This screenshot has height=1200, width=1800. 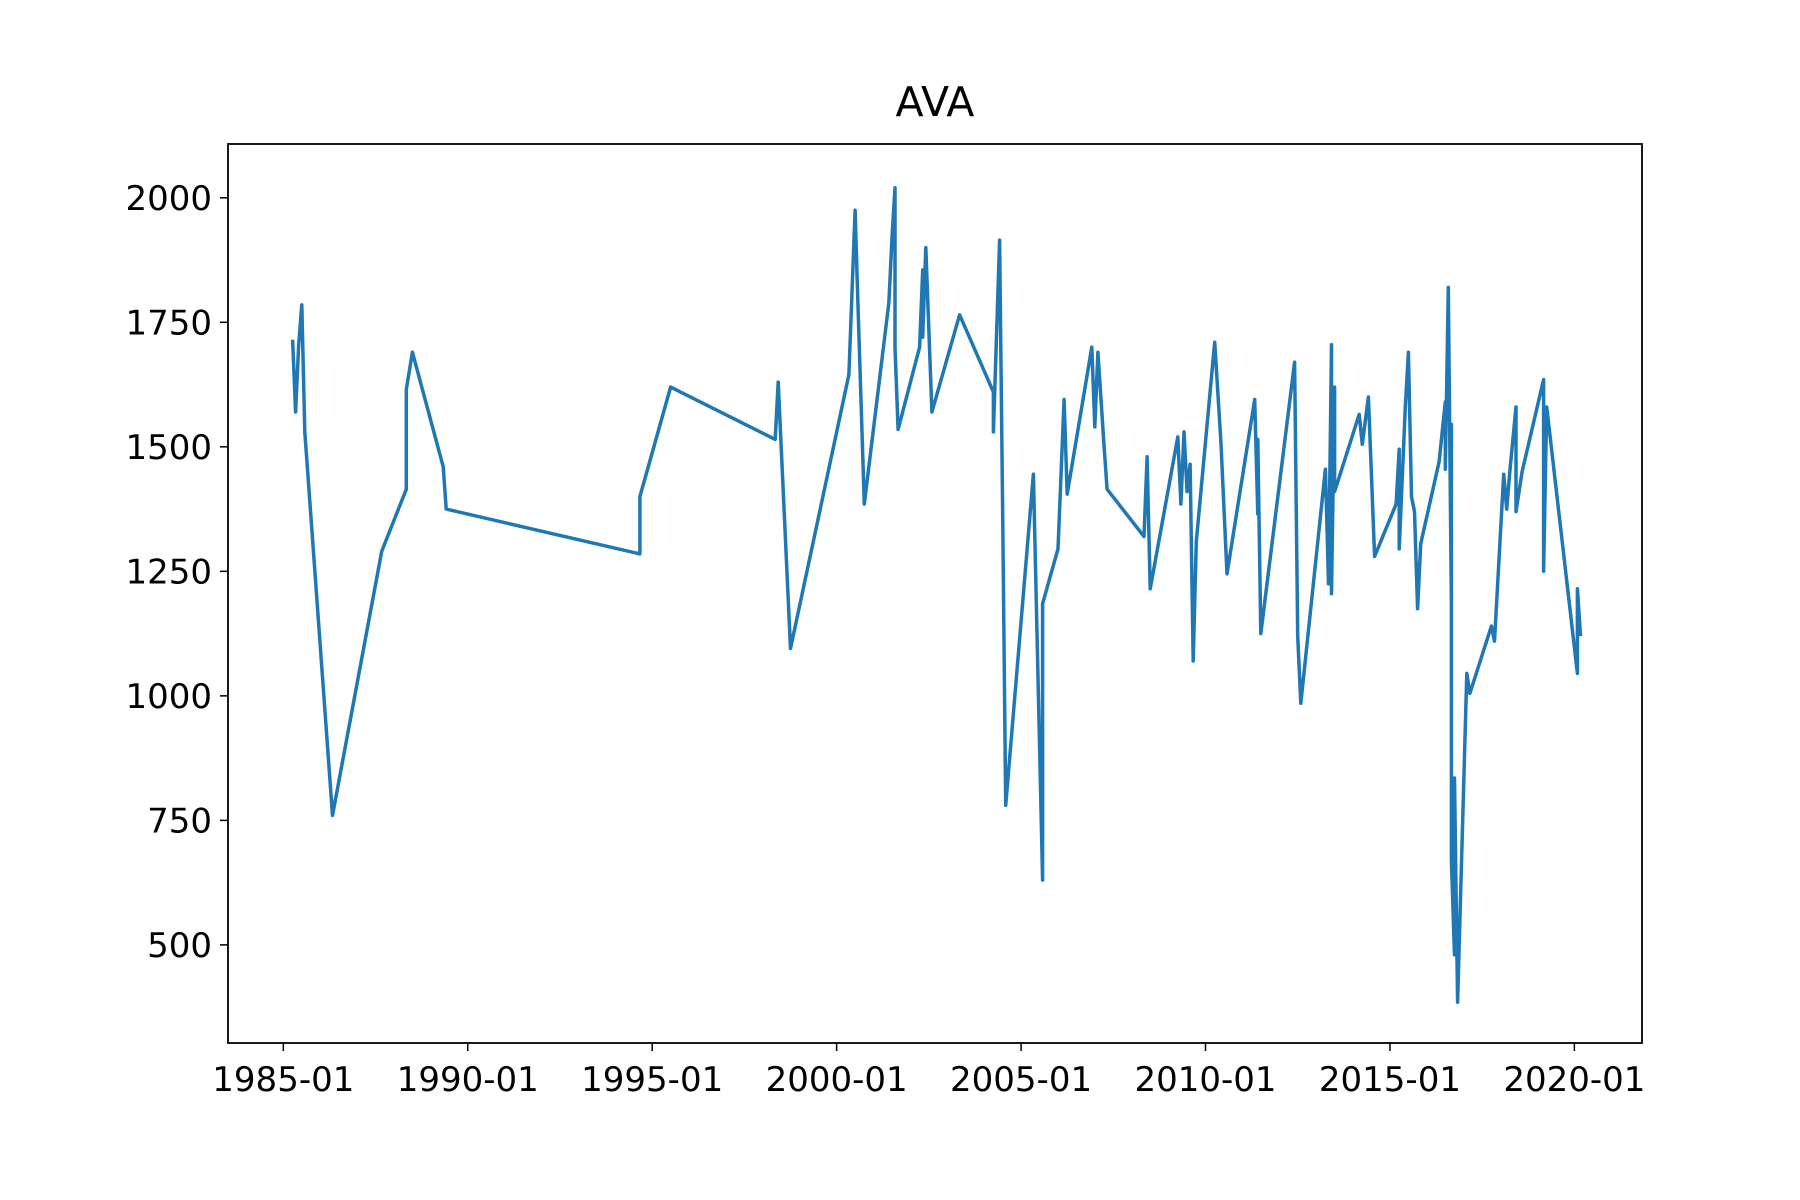 I want to click on y-tick-label: 500, so click(x=179, y=946).